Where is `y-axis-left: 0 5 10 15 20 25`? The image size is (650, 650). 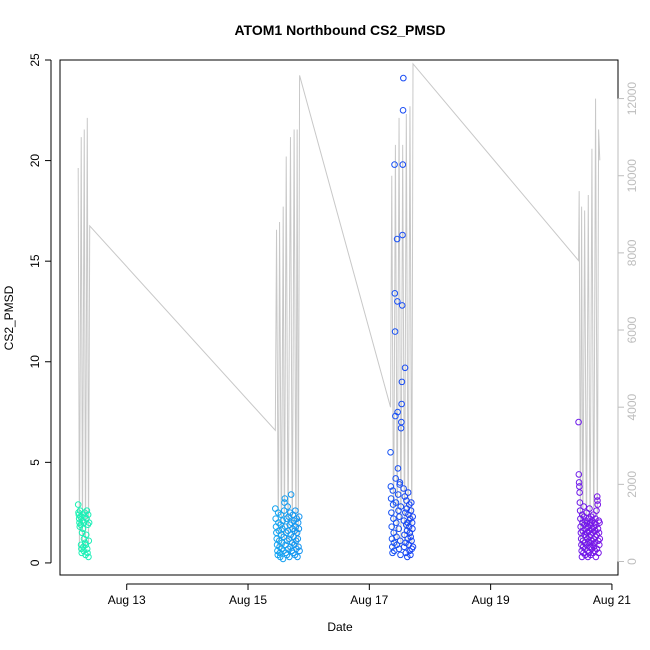 y-axis-left: 0 5 10 15 20 25 is located at coordinates (40, 309).